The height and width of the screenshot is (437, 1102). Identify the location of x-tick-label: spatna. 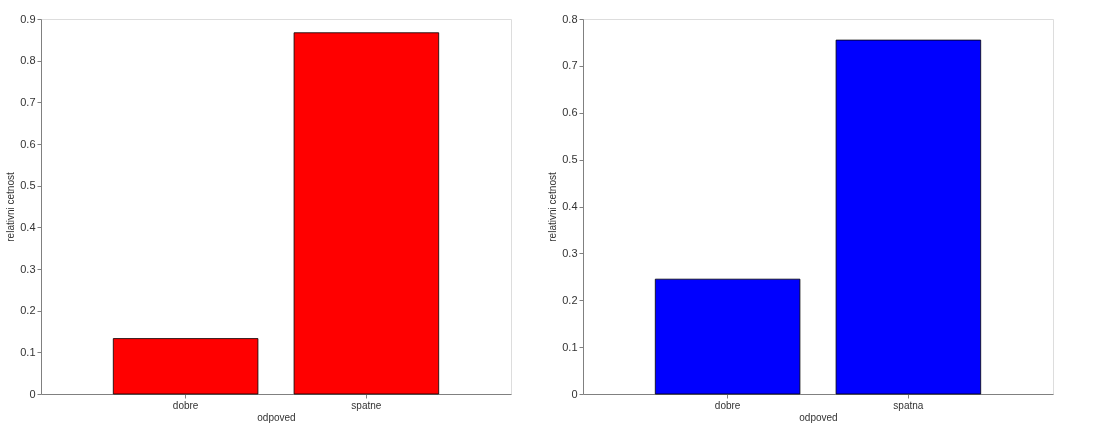
(908, 405).